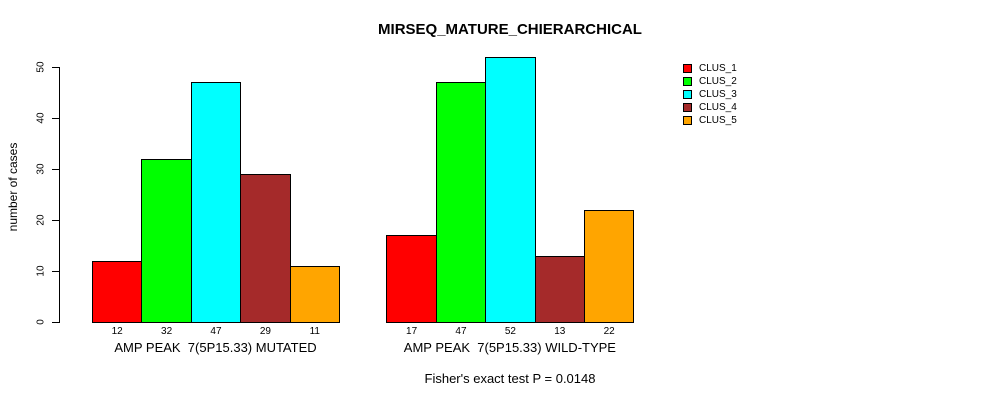 The image size is (990, 400). What do you see at coordinates (560, 331) in the screenshot?
I see `bar-value-label: 13` at bounding box center [560, 331].